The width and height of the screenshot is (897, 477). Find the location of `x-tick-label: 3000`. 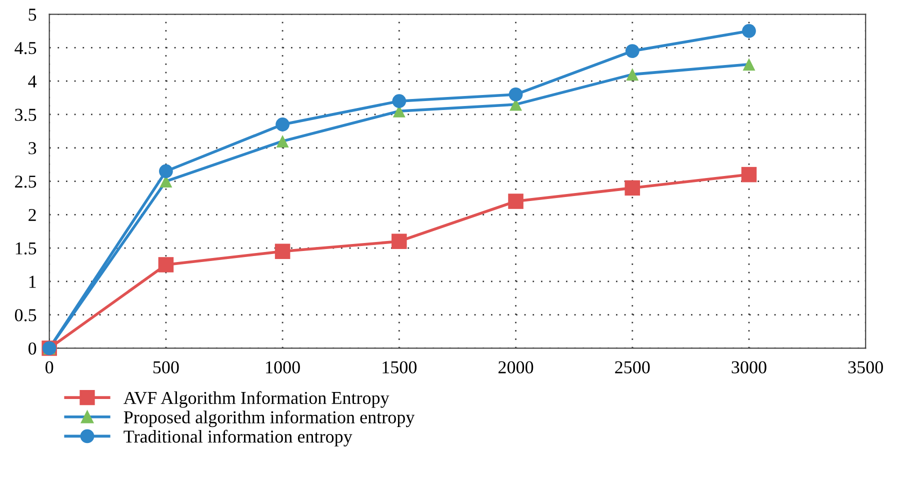

x-tick-label: 3000 is located at coordinates (749, 367).